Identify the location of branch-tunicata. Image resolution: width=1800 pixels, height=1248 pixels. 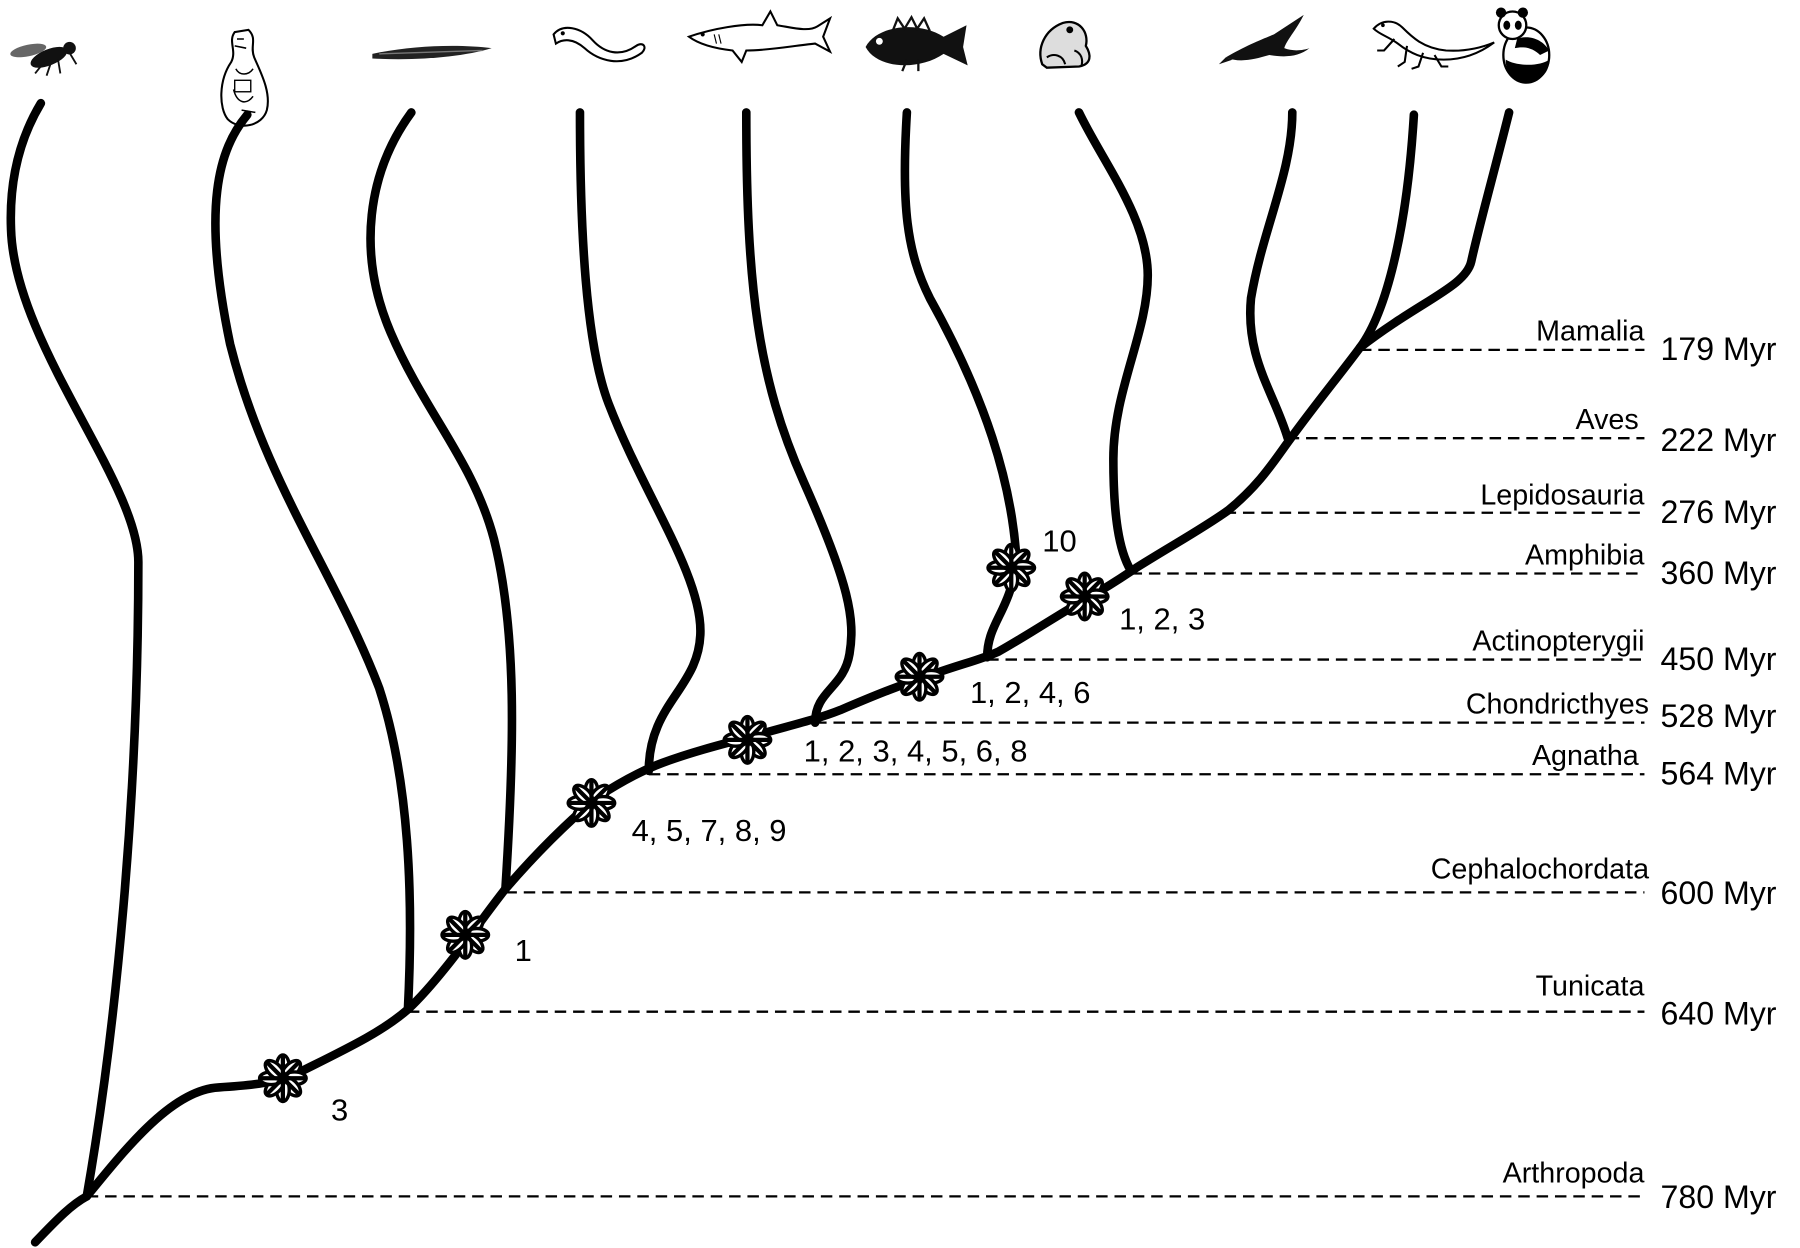
(313, 562).